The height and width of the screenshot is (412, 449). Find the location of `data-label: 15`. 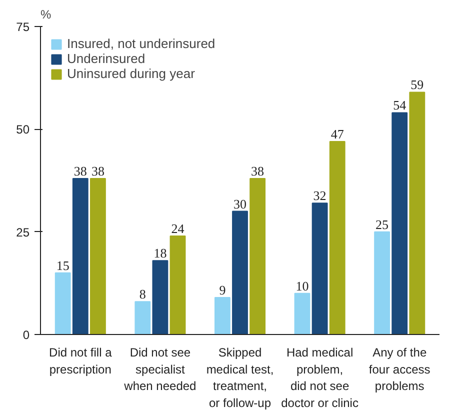

data-label: 15 is located at coordinates (63, 265).